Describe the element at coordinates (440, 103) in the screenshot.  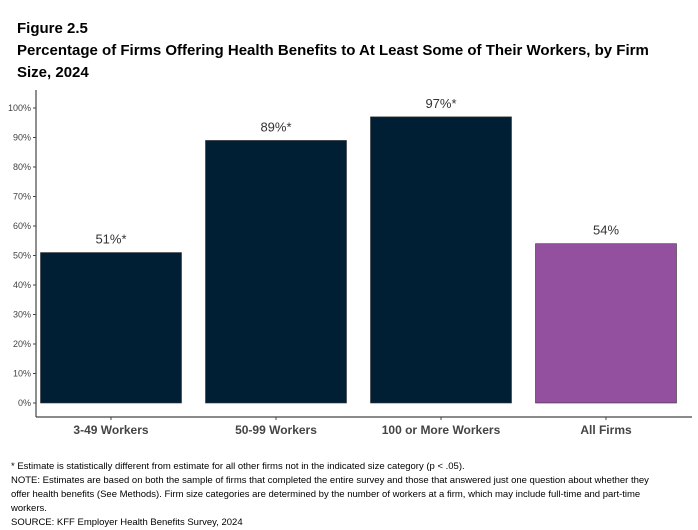
I see `data-label: 97%*` at that location.